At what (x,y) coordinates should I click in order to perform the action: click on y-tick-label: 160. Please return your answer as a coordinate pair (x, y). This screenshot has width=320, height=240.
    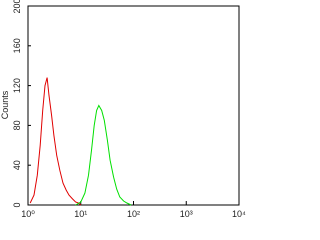
    Looking at the image, I should click on (17, 45).